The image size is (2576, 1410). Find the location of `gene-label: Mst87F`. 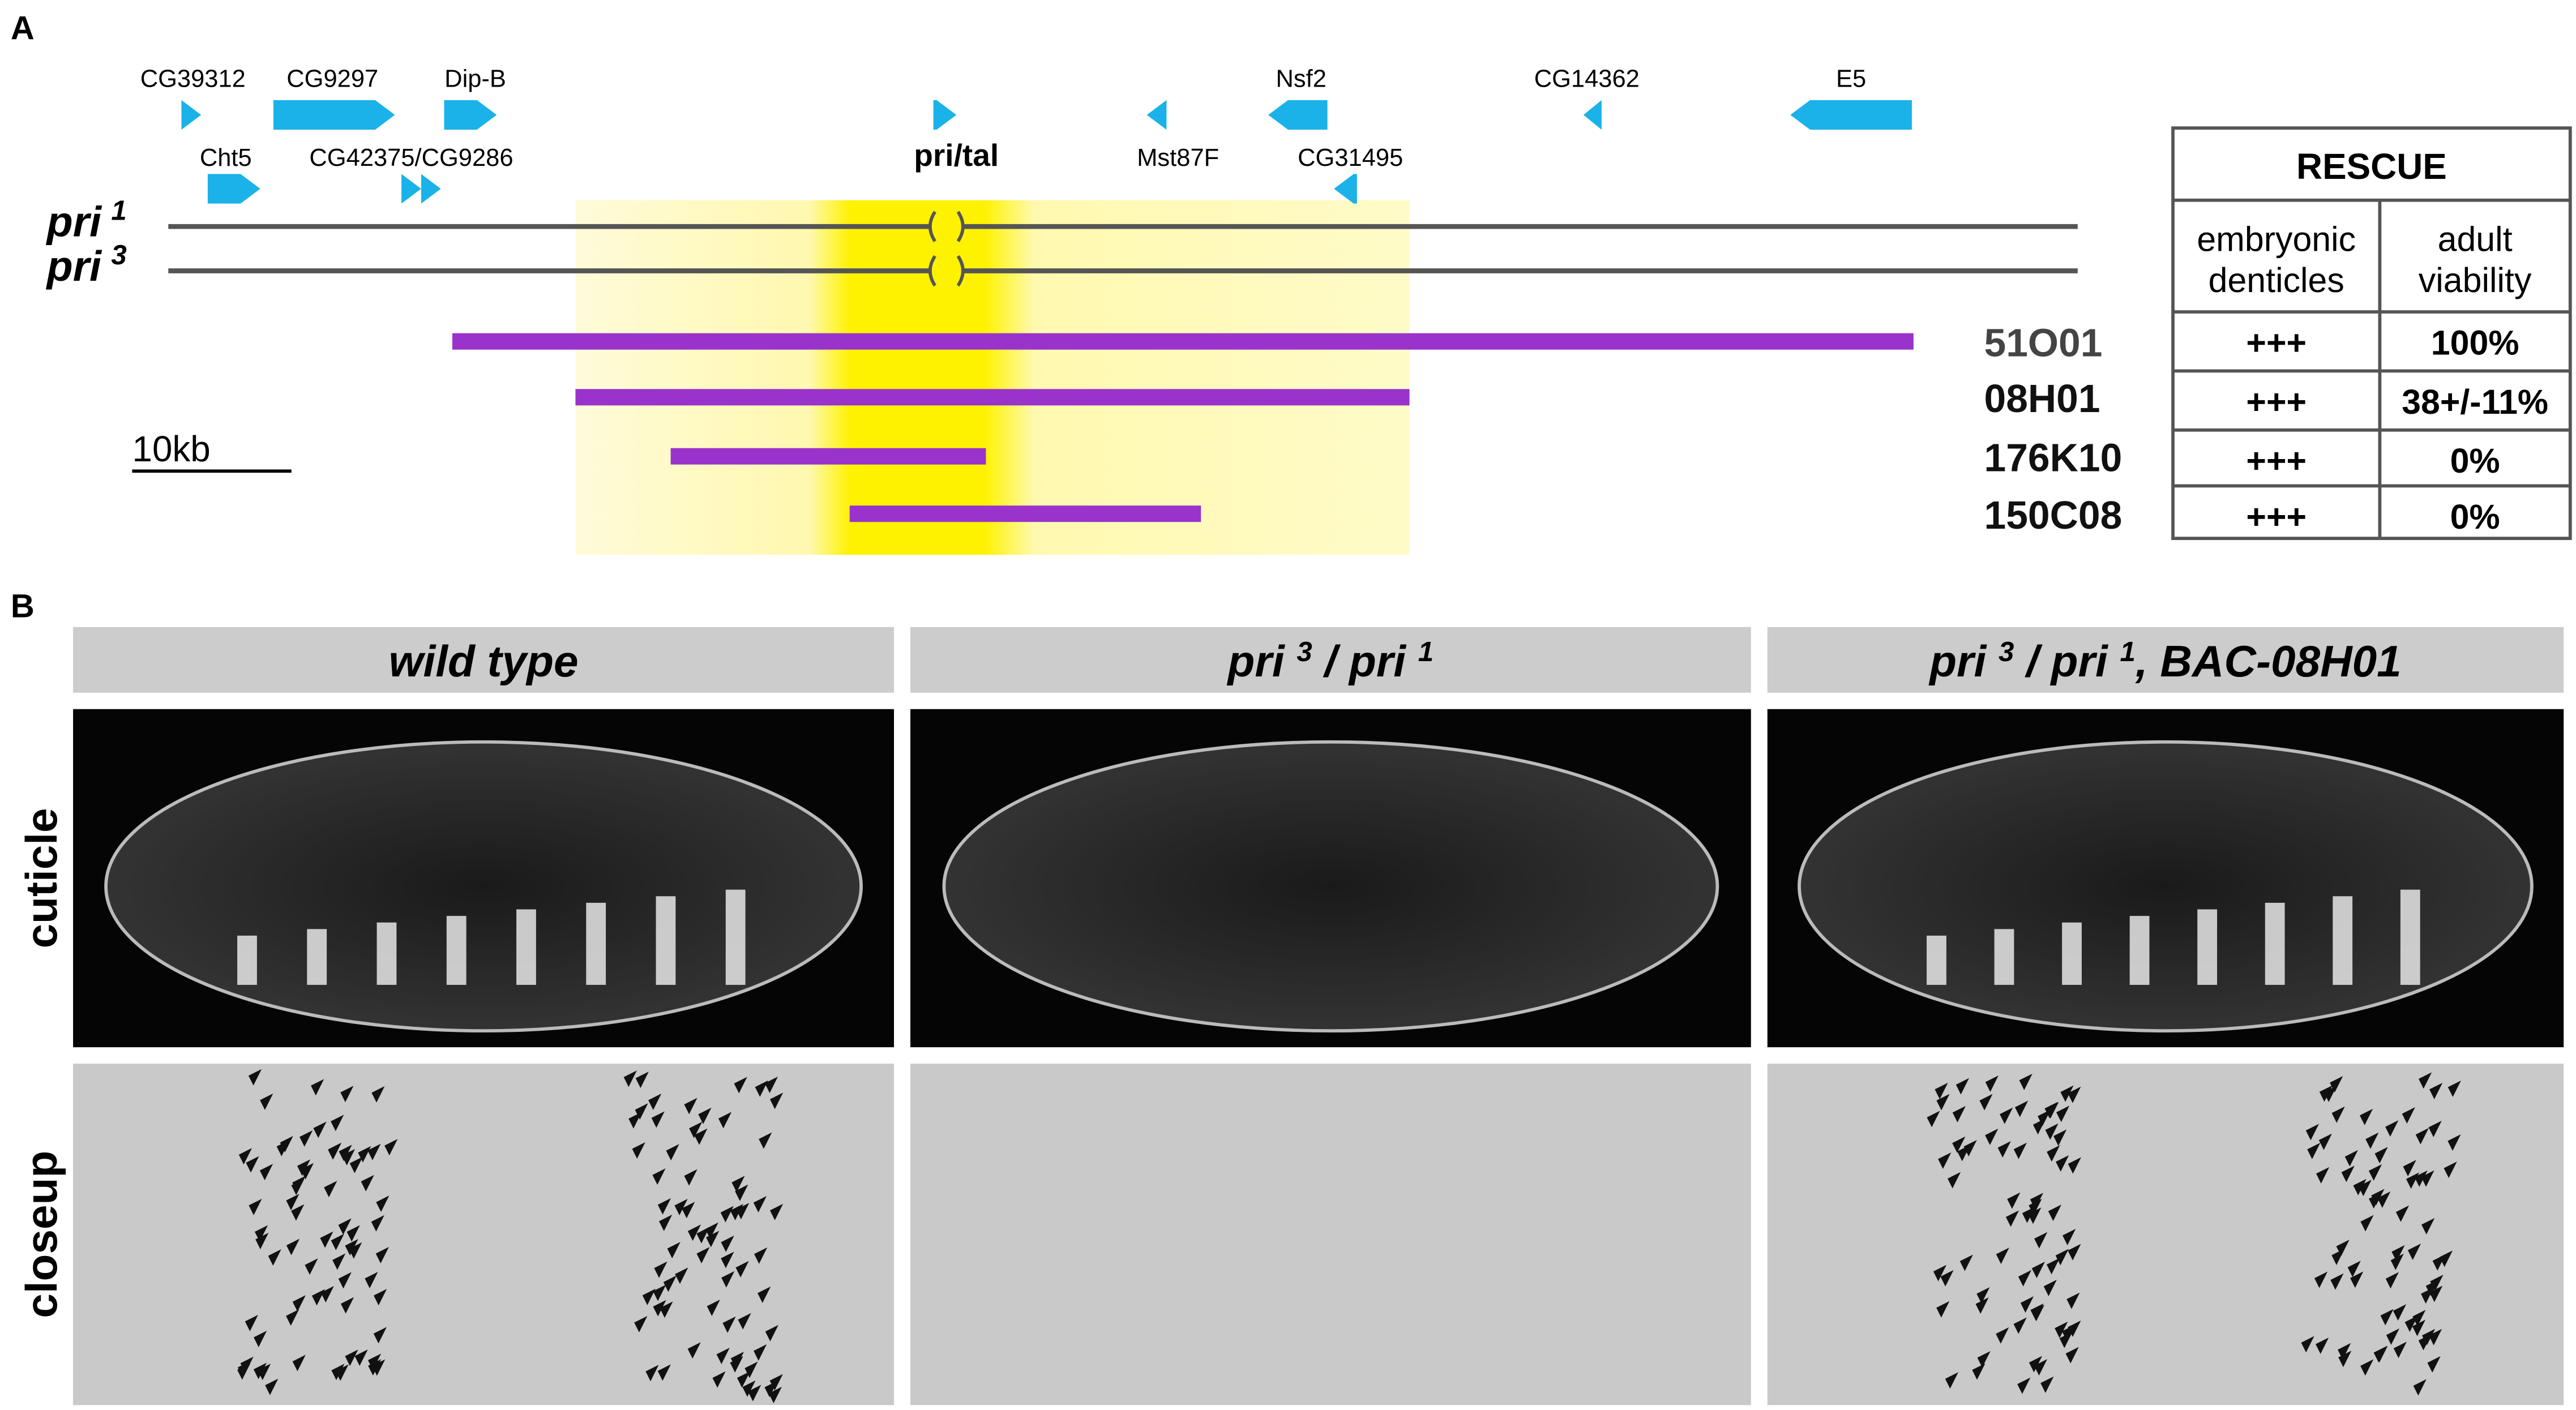

gene-label: Mst87F is located at coordinates (1178, 158).